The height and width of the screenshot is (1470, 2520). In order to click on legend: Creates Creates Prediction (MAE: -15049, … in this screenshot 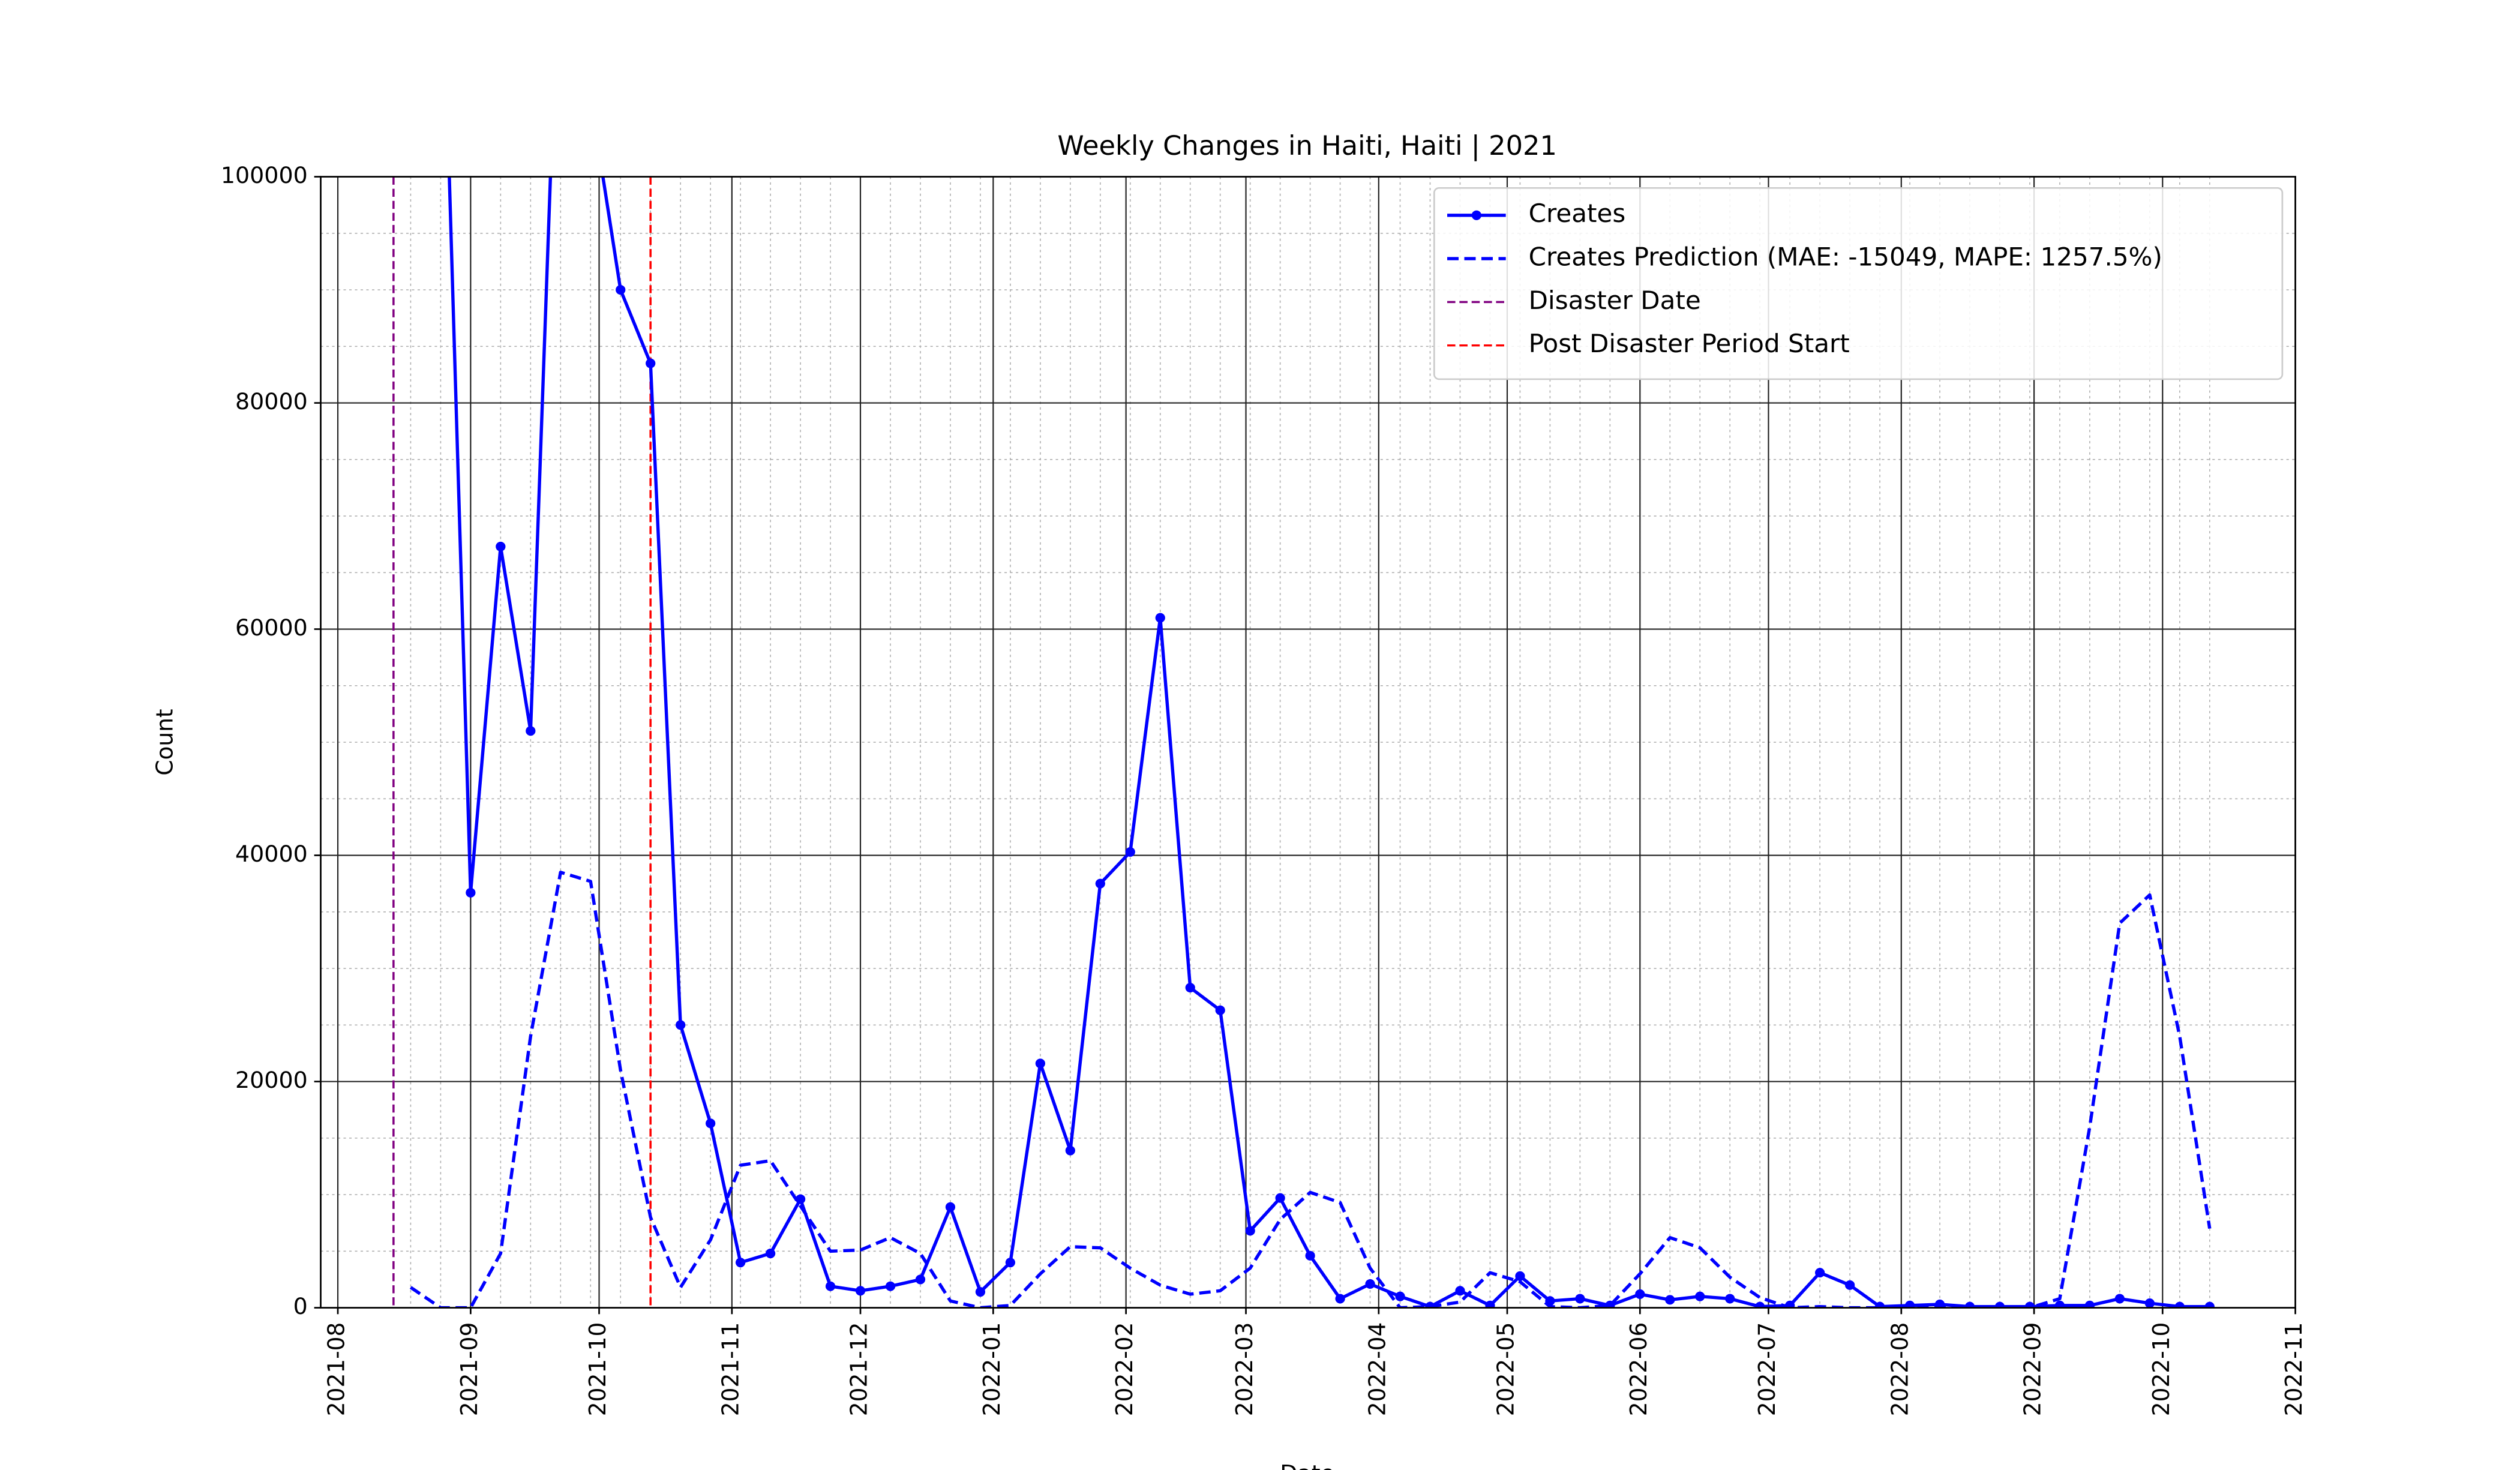, I will do `click(1858, 283)`.